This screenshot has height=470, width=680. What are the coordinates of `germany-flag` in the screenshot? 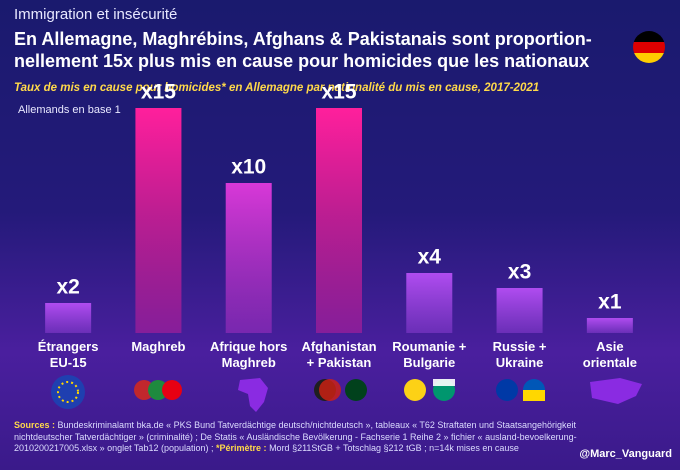 It's located at (649, 47).